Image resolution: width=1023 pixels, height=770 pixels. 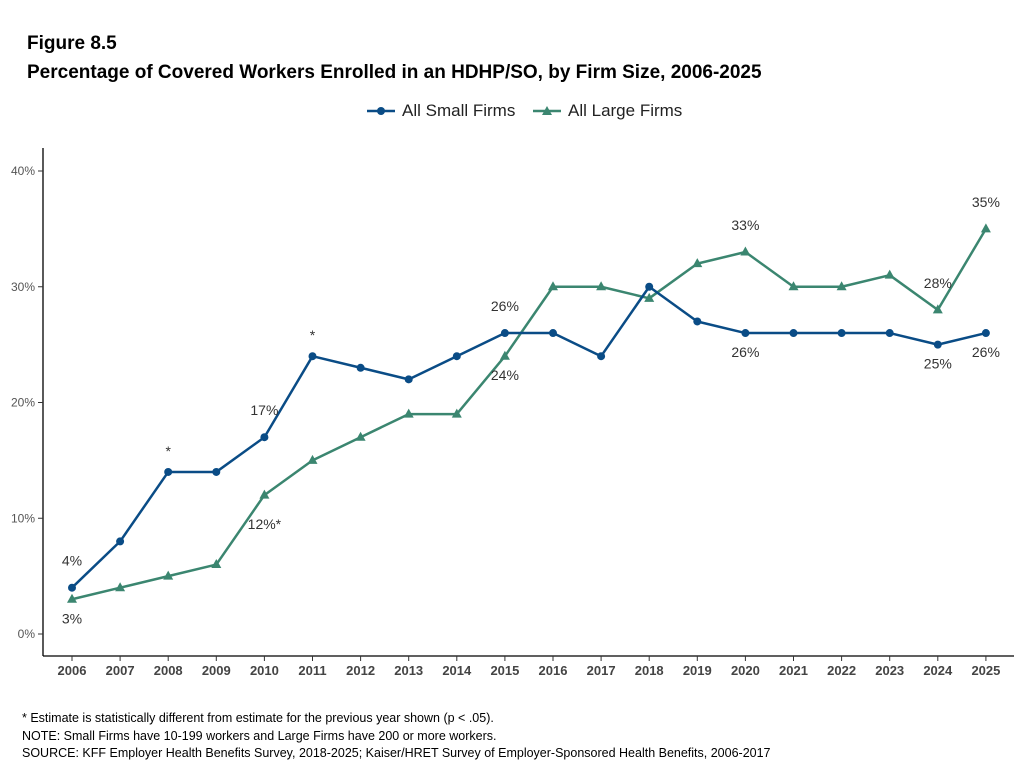 What do you see at coordinates (504, 670) in the screenshot?
I see `x-tick-label: 2015` at bounding box center [504, 670].